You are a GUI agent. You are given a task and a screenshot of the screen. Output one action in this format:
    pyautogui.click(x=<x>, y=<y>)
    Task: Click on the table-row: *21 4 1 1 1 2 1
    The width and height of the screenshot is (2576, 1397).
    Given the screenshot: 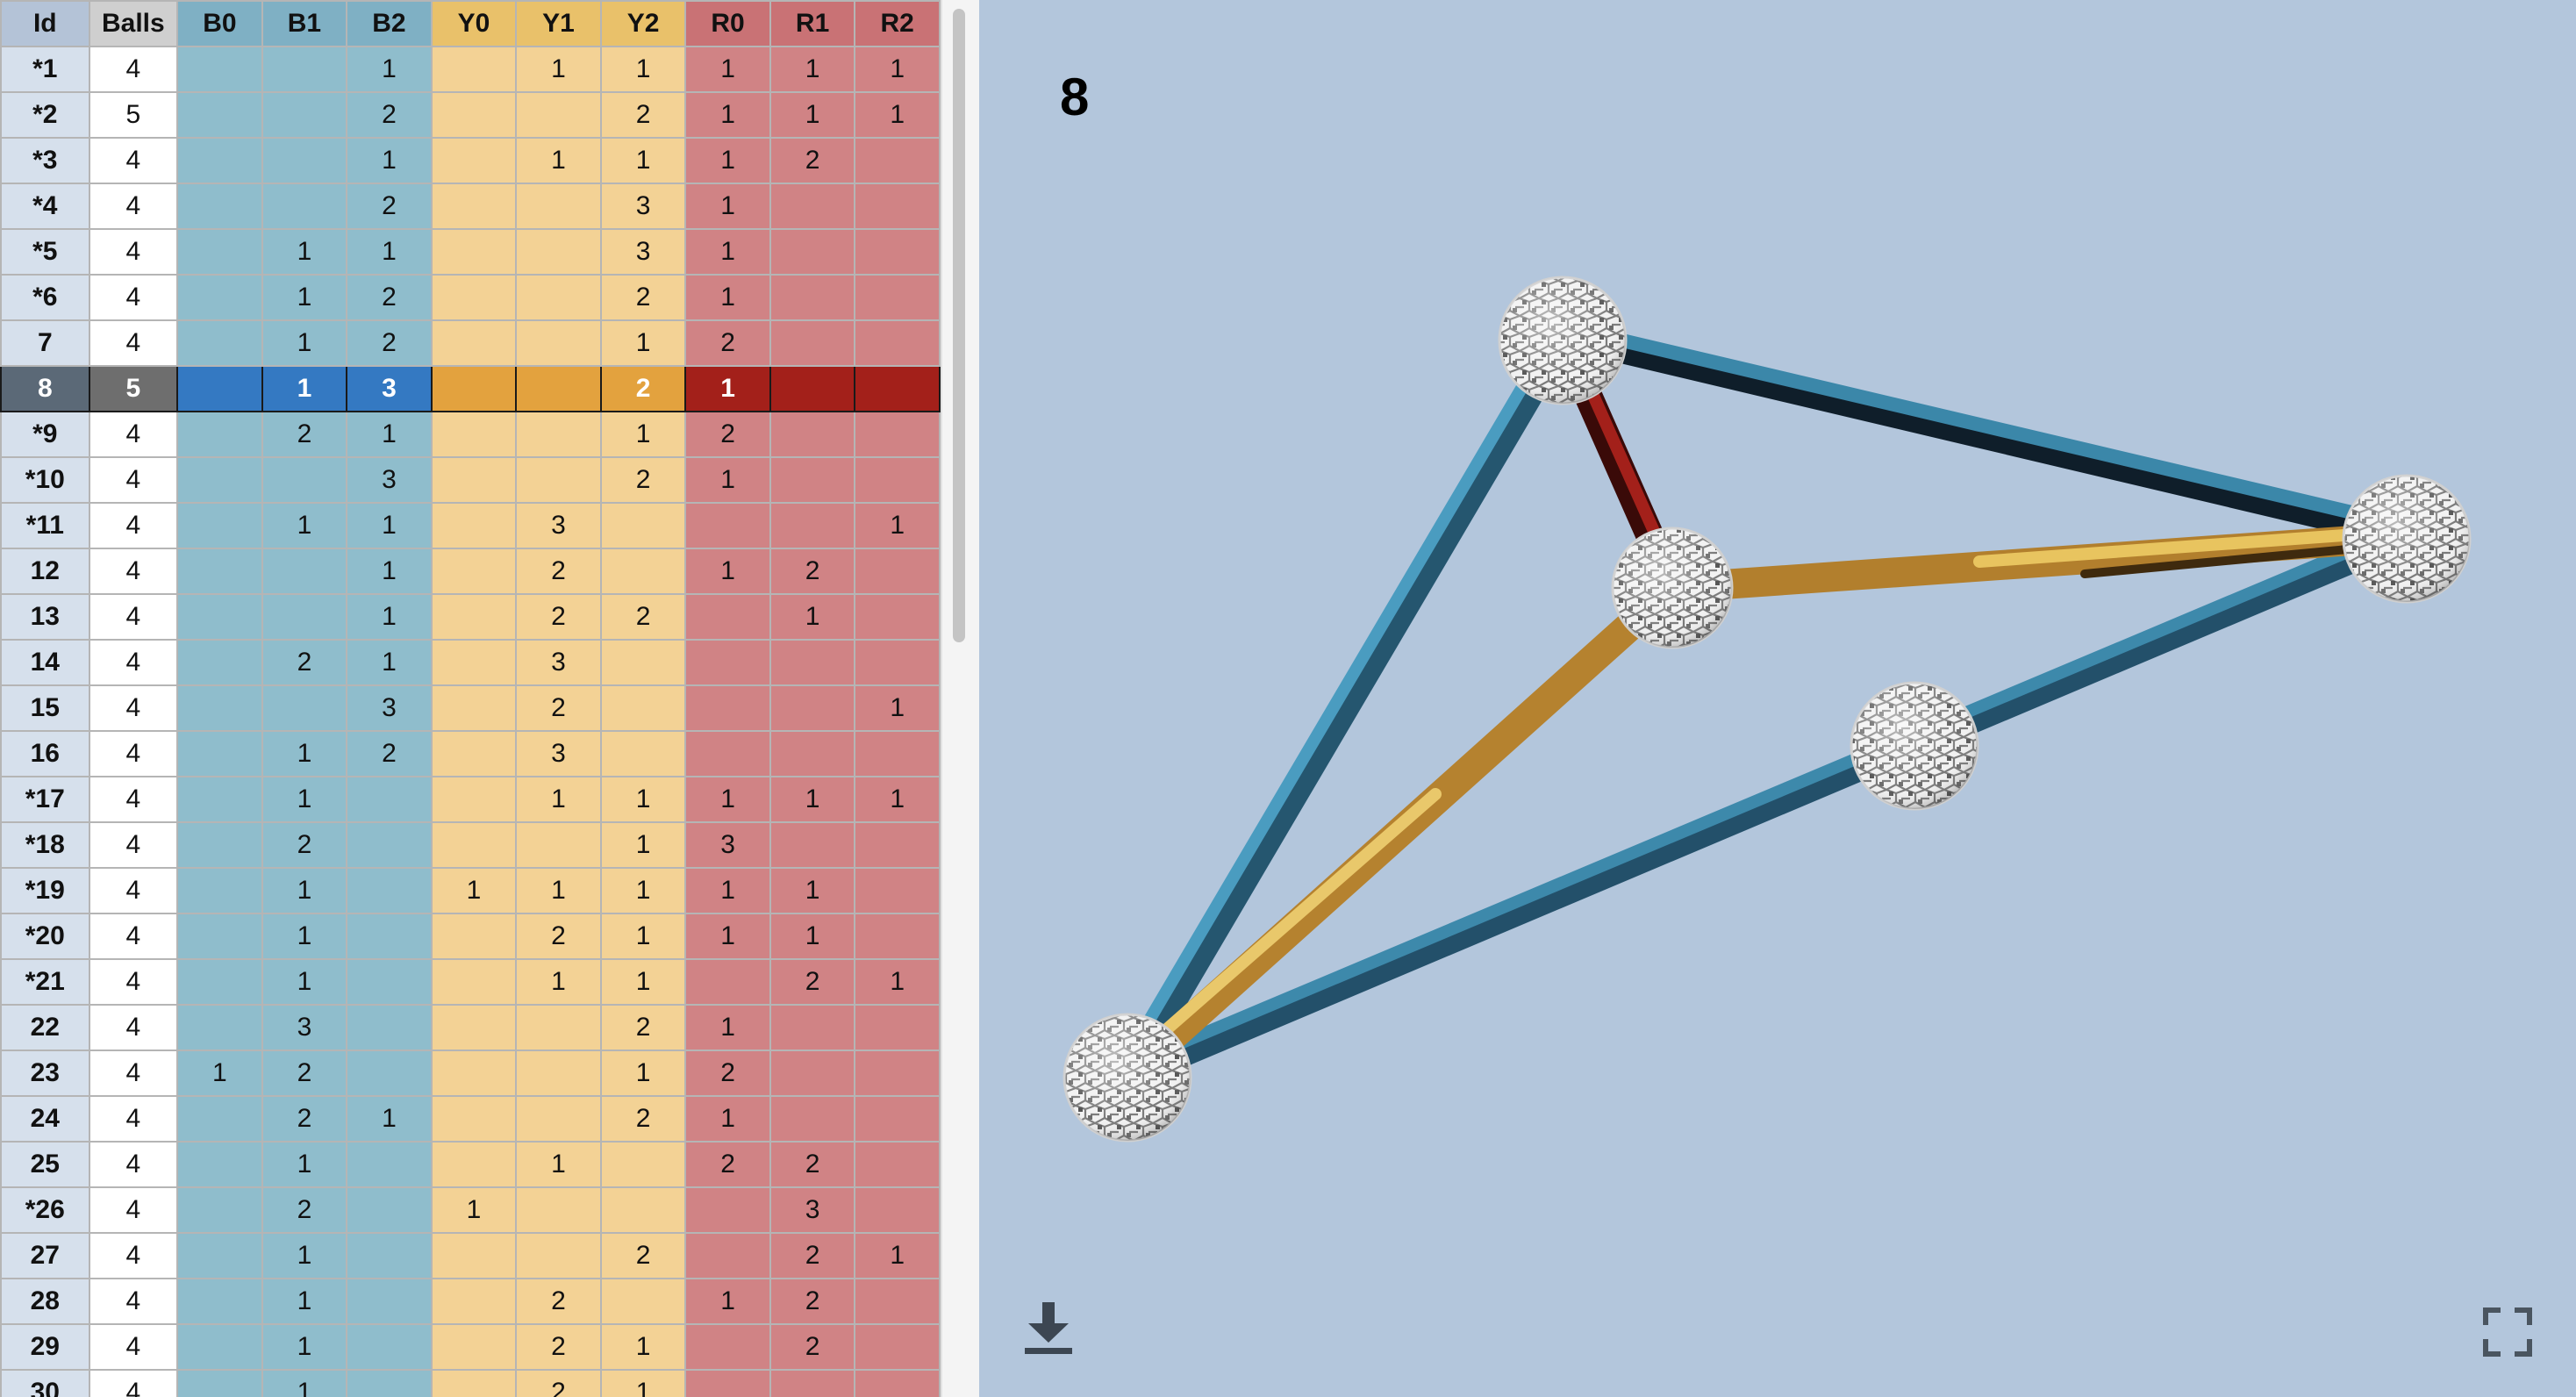 What is the action you would take?
    pyautogui.click(x=470, y=982)
    